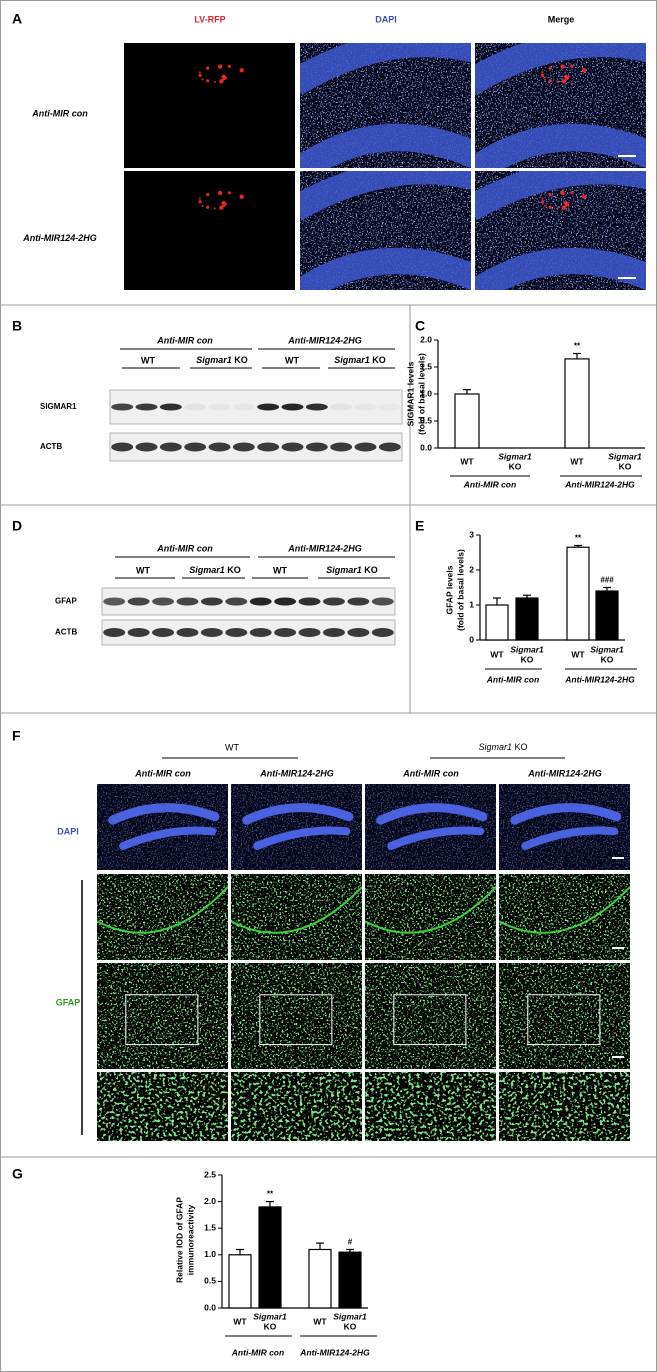 Image resolution: width=657 pixels, height=1372 pixels. I want to click on y-tick-label: 0, so click(471, 639).